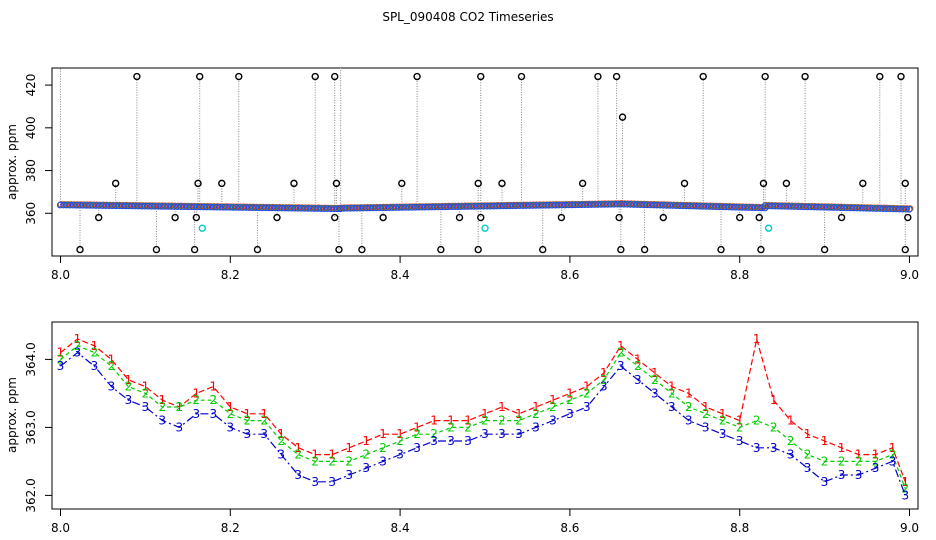  I want to click on cyan-point, so click(485, 228).